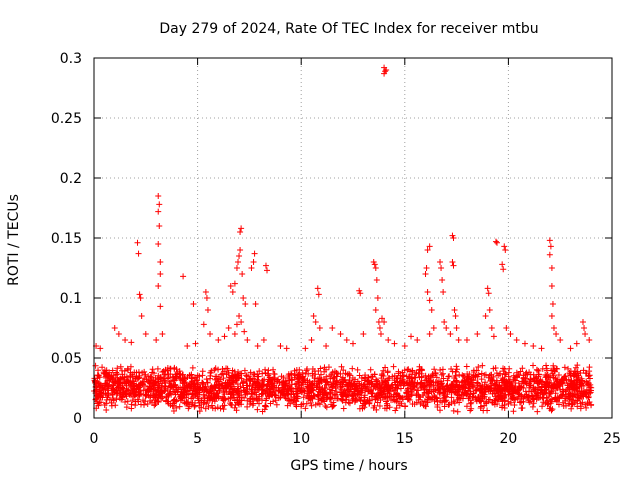 The width and height of the screenshot is (640, 480). Describe the element at coordinates (71, 299) in the screenshot. I see `y-tick-label: 0.1` at that location.